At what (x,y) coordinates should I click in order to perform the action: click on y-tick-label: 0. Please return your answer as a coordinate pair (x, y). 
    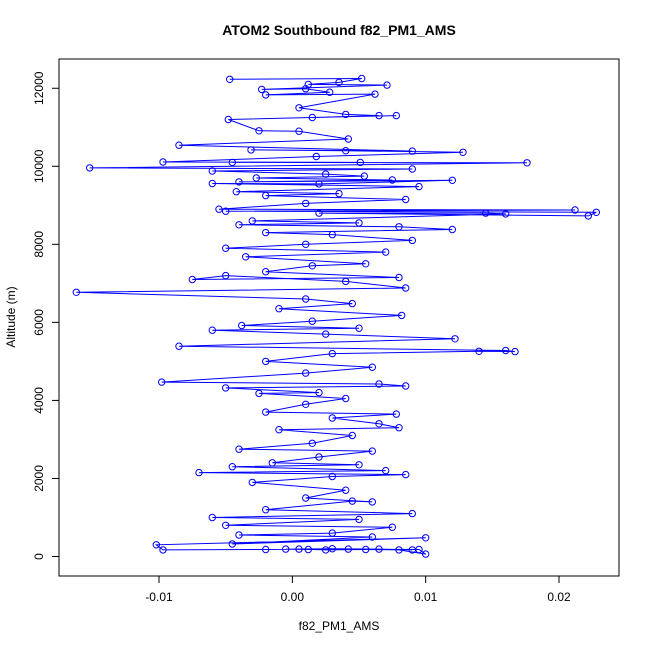
    Looking at the image, I should click on (39, 556).